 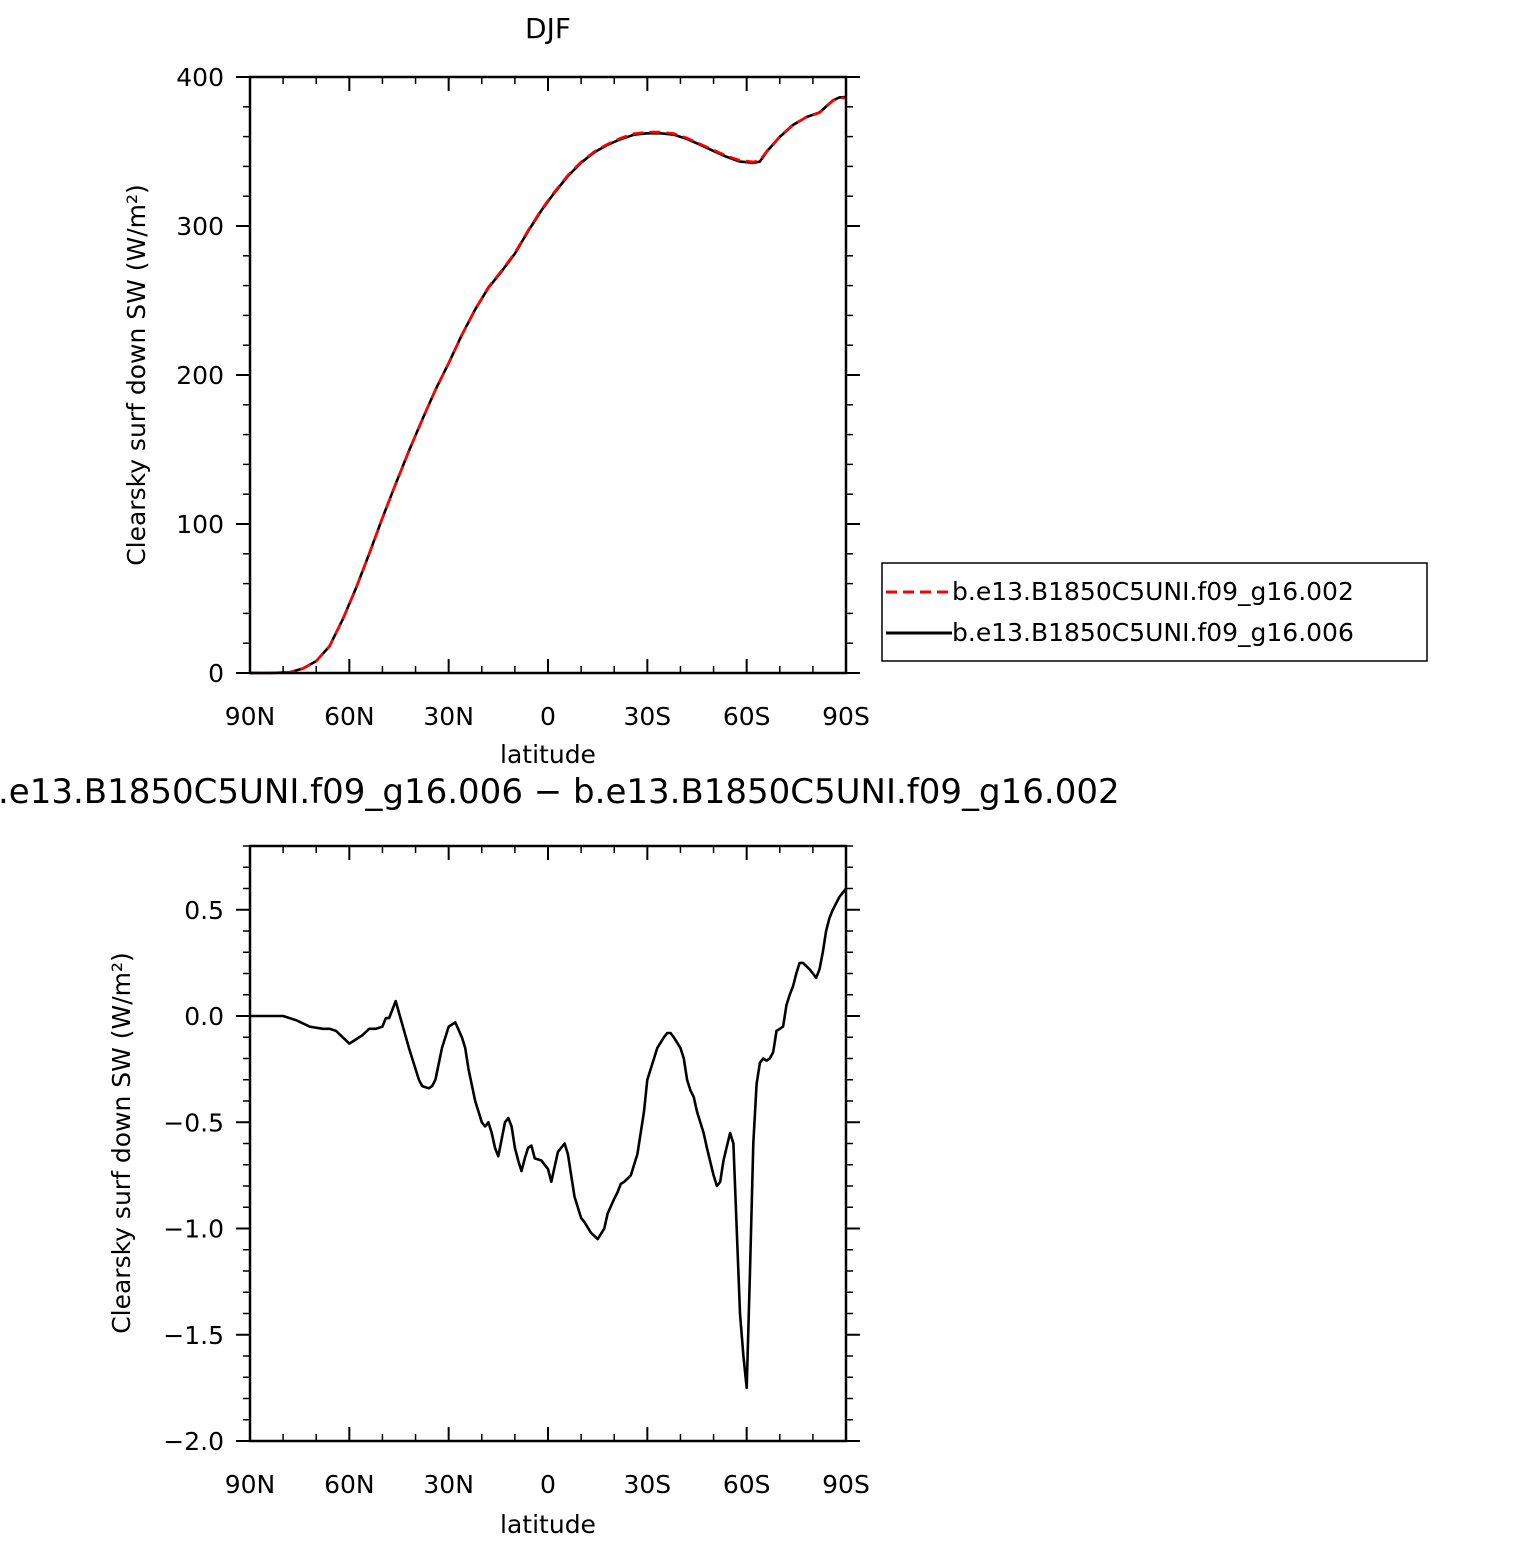 I want to click on bottom-y-axis-label: Clearsky surf down SW (W/m²), so click(x=121, y=1143).